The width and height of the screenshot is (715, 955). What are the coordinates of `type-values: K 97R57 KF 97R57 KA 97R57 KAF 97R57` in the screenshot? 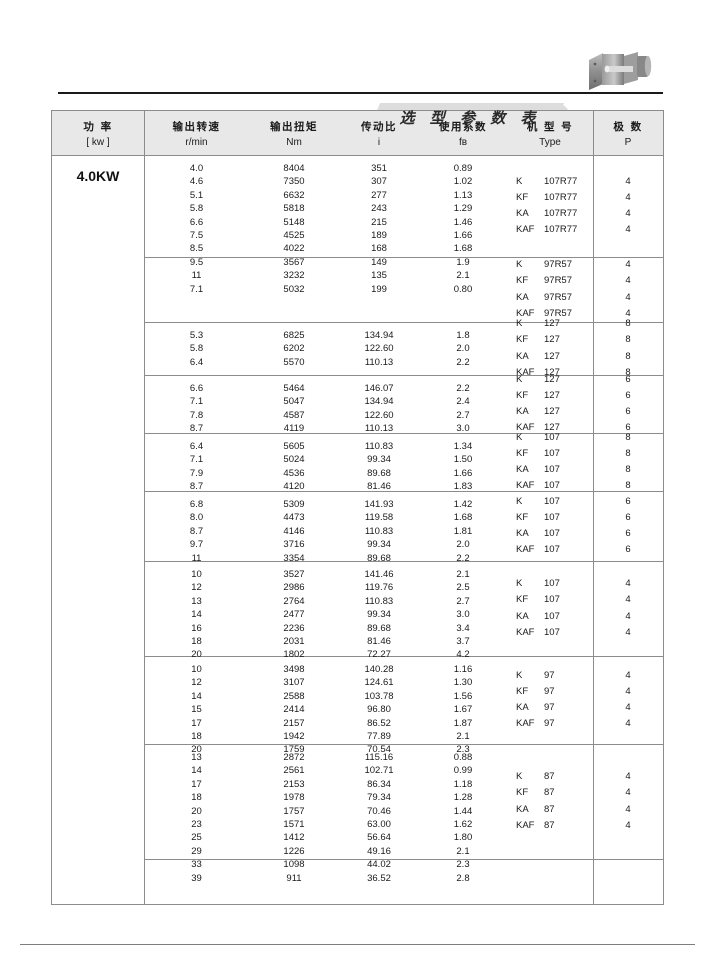 It's located at (544, 289).